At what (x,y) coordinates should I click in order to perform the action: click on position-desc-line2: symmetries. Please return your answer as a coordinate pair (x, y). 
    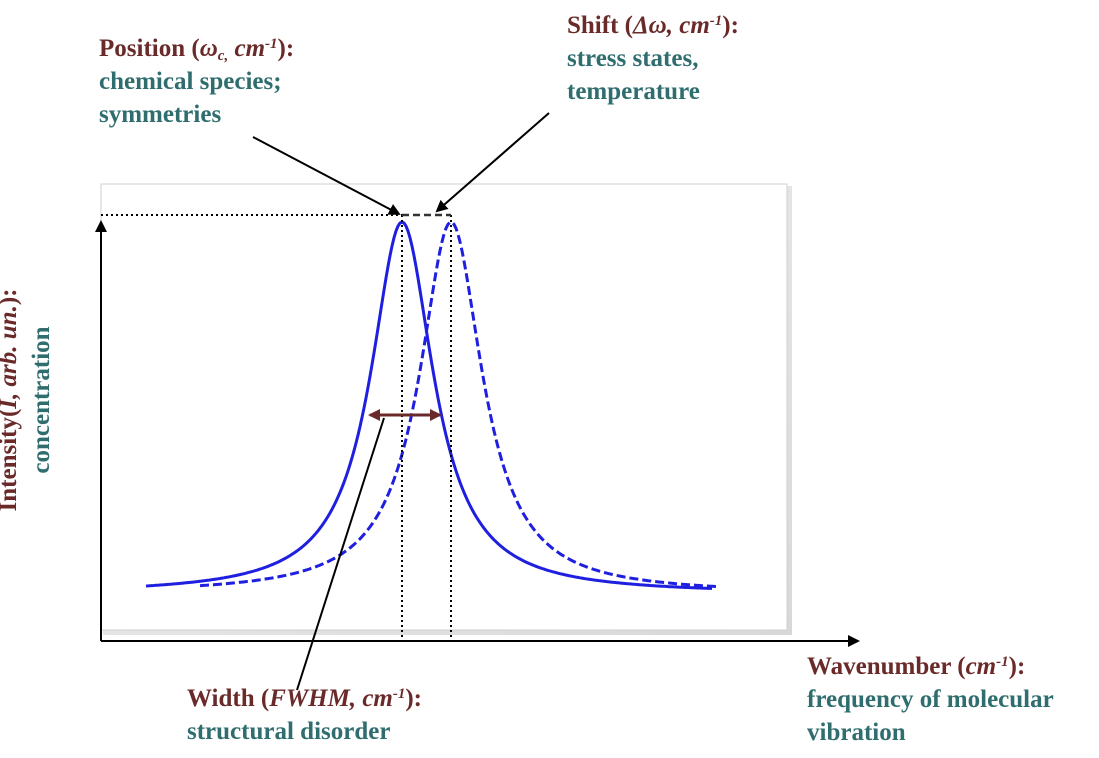
    Looking at the image, I should click on (160, 114).